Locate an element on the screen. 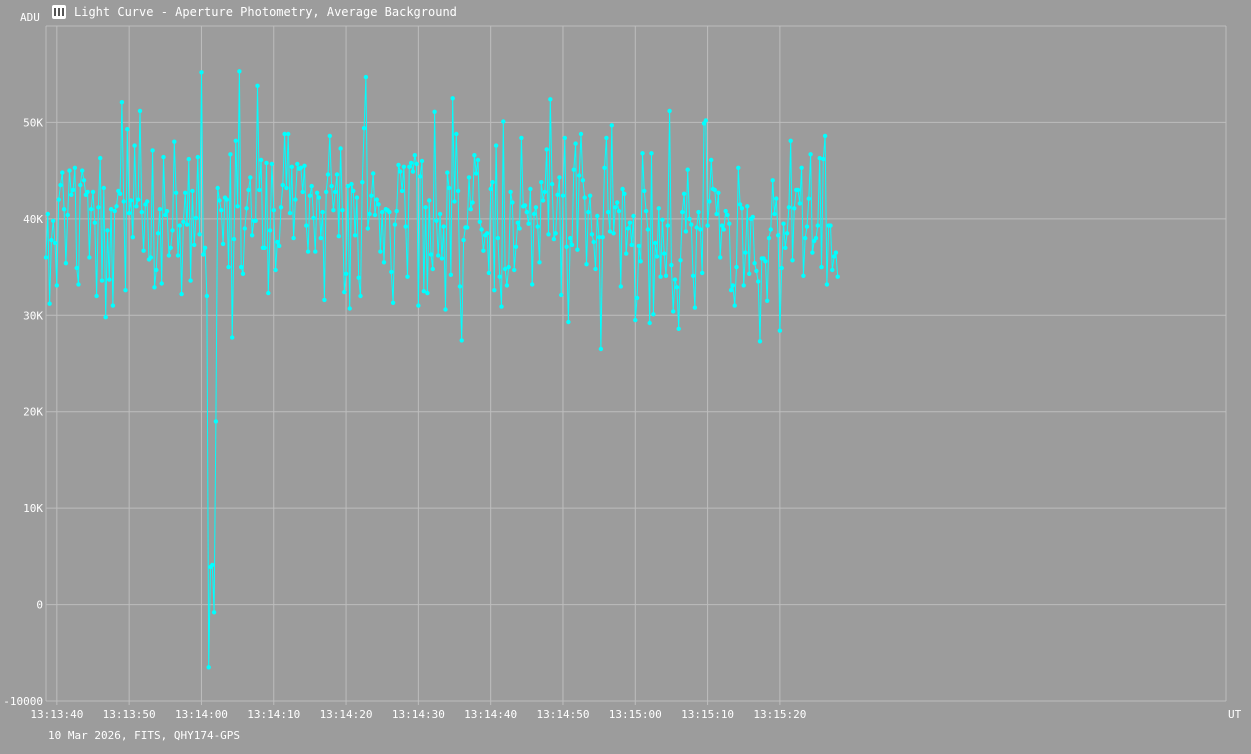 Image resolution: width=1251 pixels, height=754 pixels. y-tick-label: 0 is located at coordinates (39, 605).